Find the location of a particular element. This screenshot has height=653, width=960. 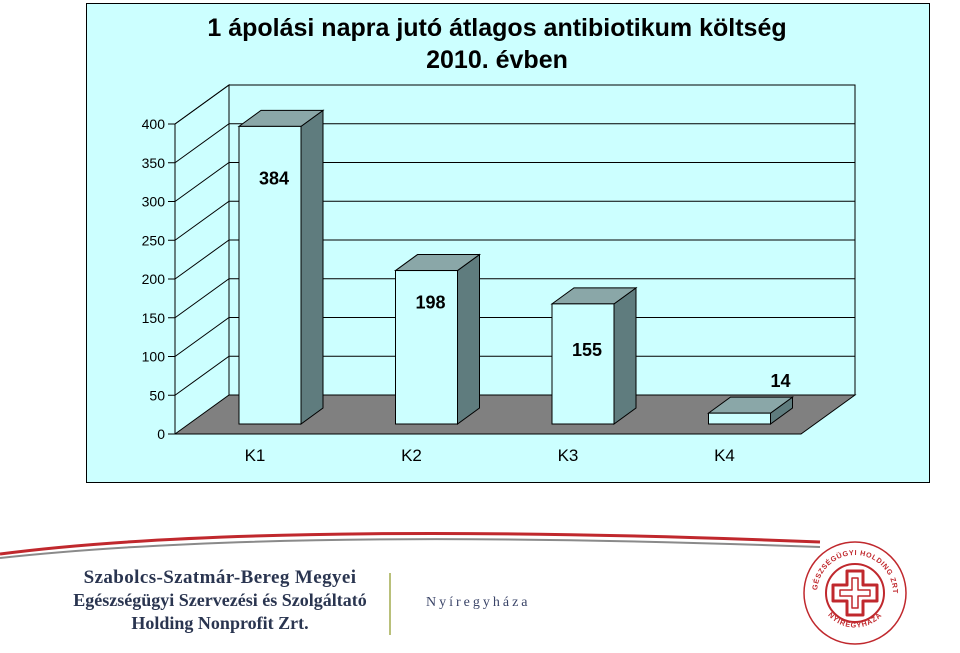

data-label: 14 is located at coordinates (780, 381).